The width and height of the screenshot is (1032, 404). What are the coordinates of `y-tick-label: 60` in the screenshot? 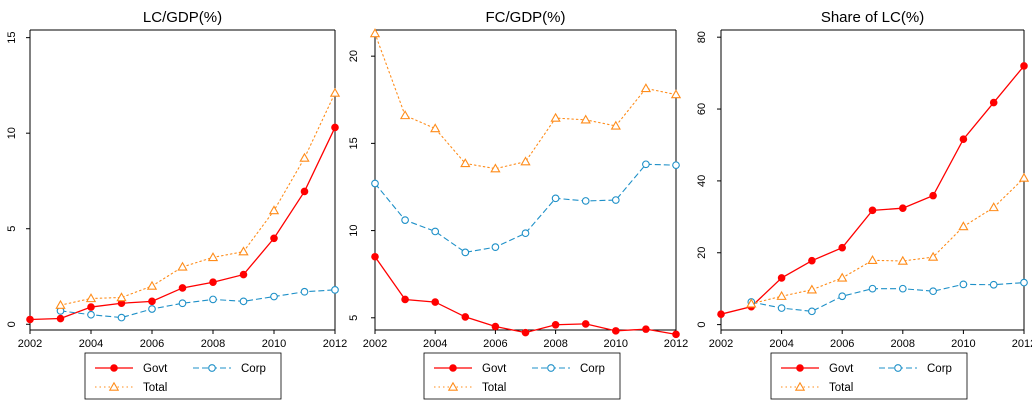 It's located at (702, 109).